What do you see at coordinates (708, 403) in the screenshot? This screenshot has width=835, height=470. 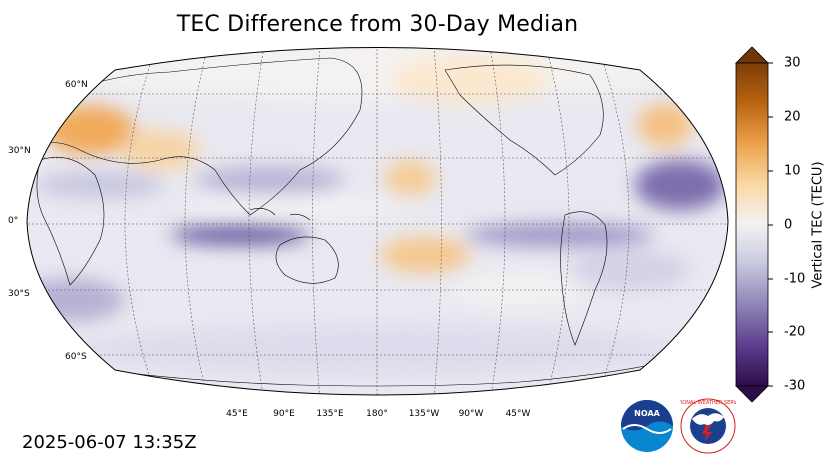 I see `svg-text: NATIONAL WEATHER SERVICE` at bounding box center [708, 403].